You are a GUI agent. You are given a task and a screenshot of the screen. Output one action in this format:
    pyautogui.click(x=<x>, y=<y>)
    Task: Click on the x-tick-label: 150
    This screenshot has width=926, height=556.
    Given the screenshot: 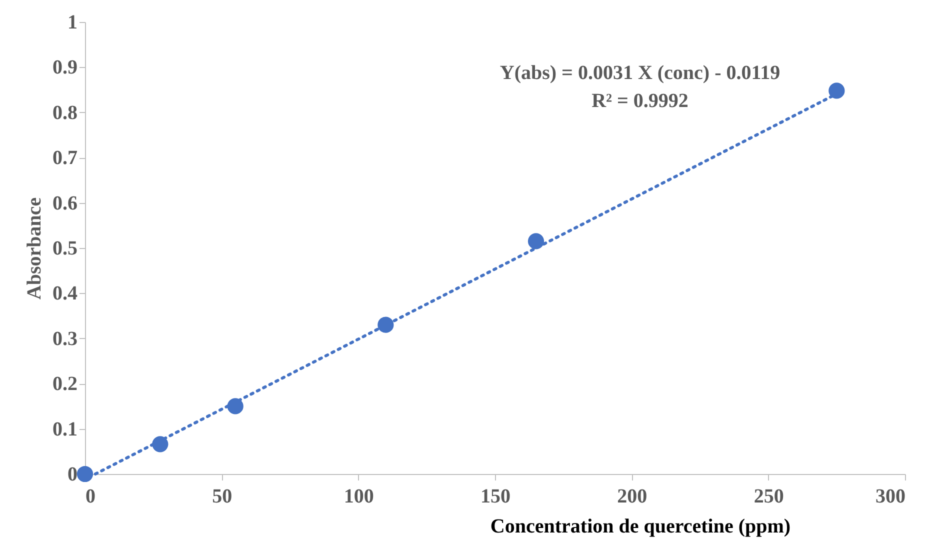 What is the action you would take?
    pyautogui.click(x=495, y=497)
    